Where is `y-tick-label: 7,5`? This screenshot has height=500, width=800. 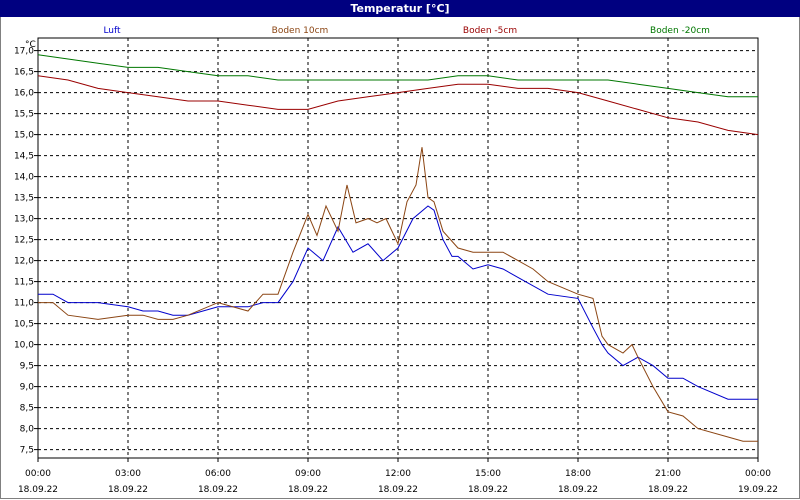
y-tick-label: 7,5 is located at coordinates (27, 451).